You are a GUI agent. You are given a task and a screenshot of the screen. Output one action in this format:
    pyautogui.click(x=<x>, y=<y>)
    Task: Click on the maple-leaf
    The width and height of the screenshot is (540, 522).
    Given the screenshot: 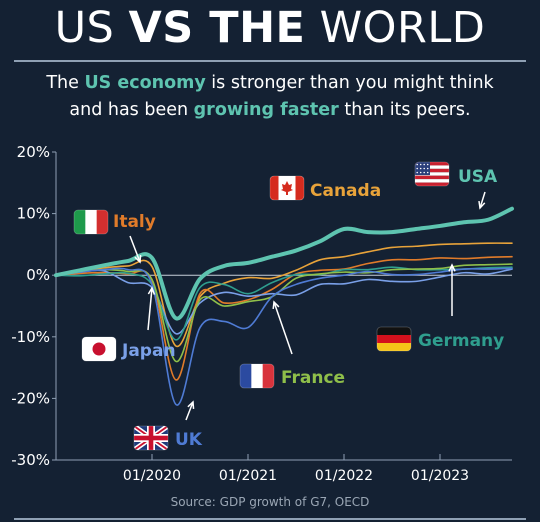 What is the action you would take?
    pyautogui.click(x=287, y=188)
    